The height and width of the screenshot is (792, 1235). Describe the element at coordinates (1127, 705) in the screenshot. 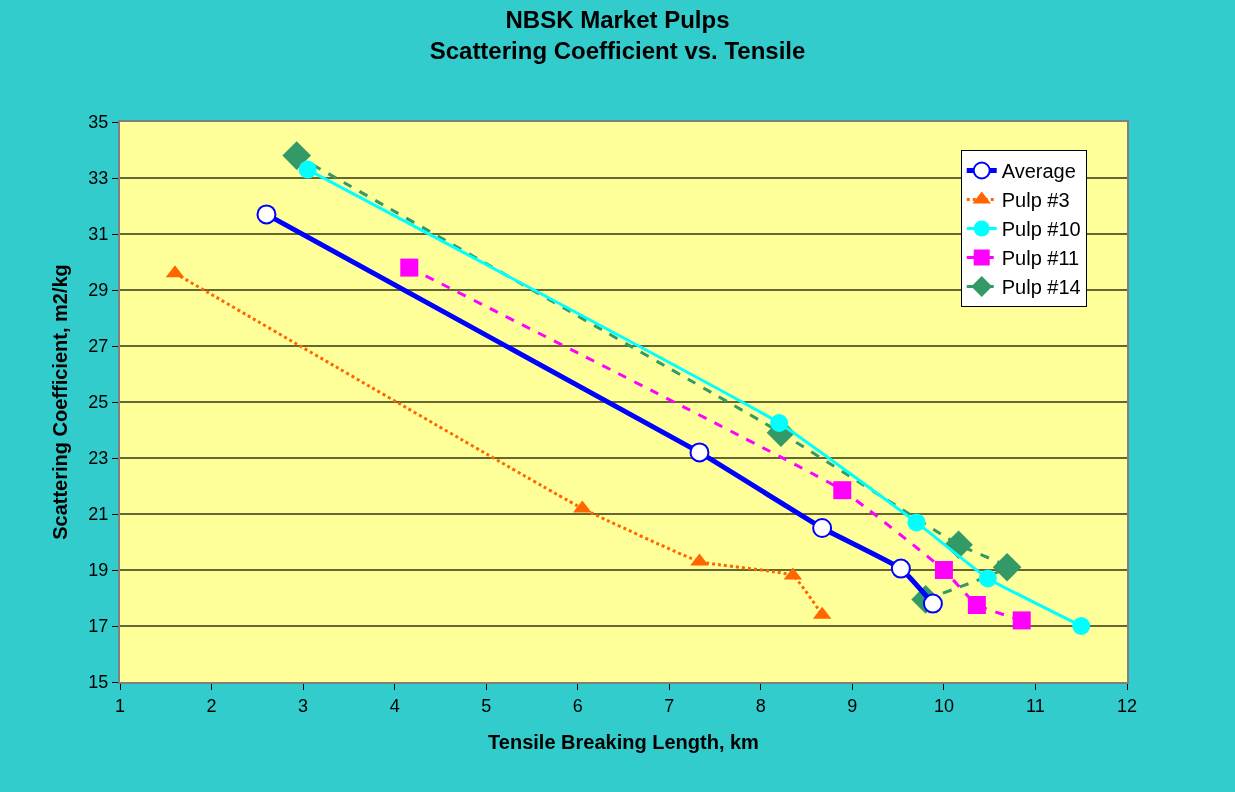

I see `x-tick-label: 12` at that location.